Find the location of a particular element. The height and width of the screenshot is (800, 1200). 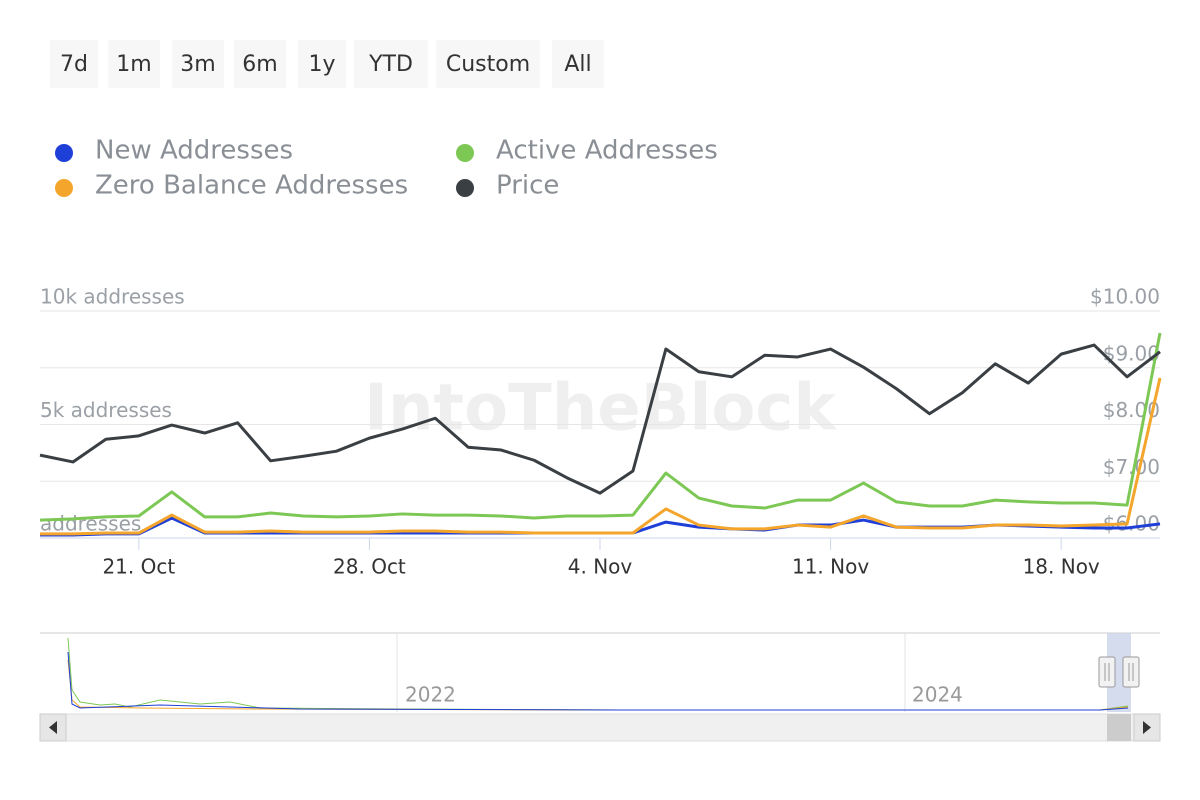

arrow-left is located at coordinates (53, 727).